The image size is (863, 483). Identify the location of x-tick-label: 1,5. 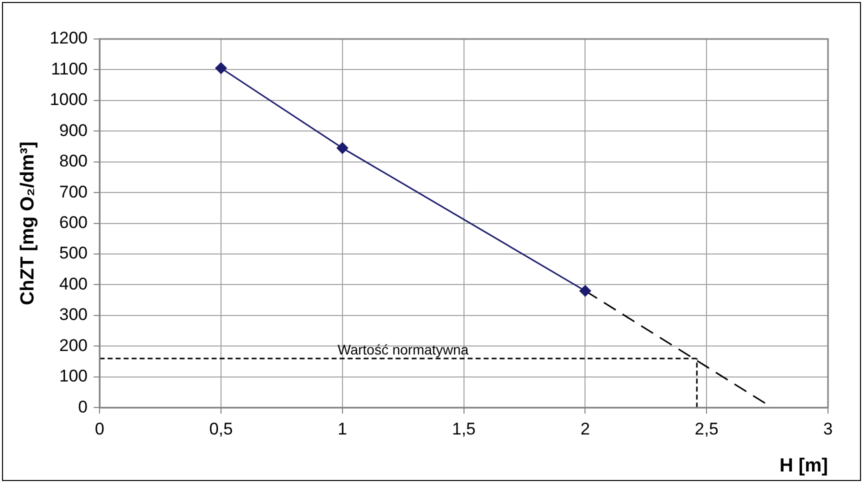
(464, 428).